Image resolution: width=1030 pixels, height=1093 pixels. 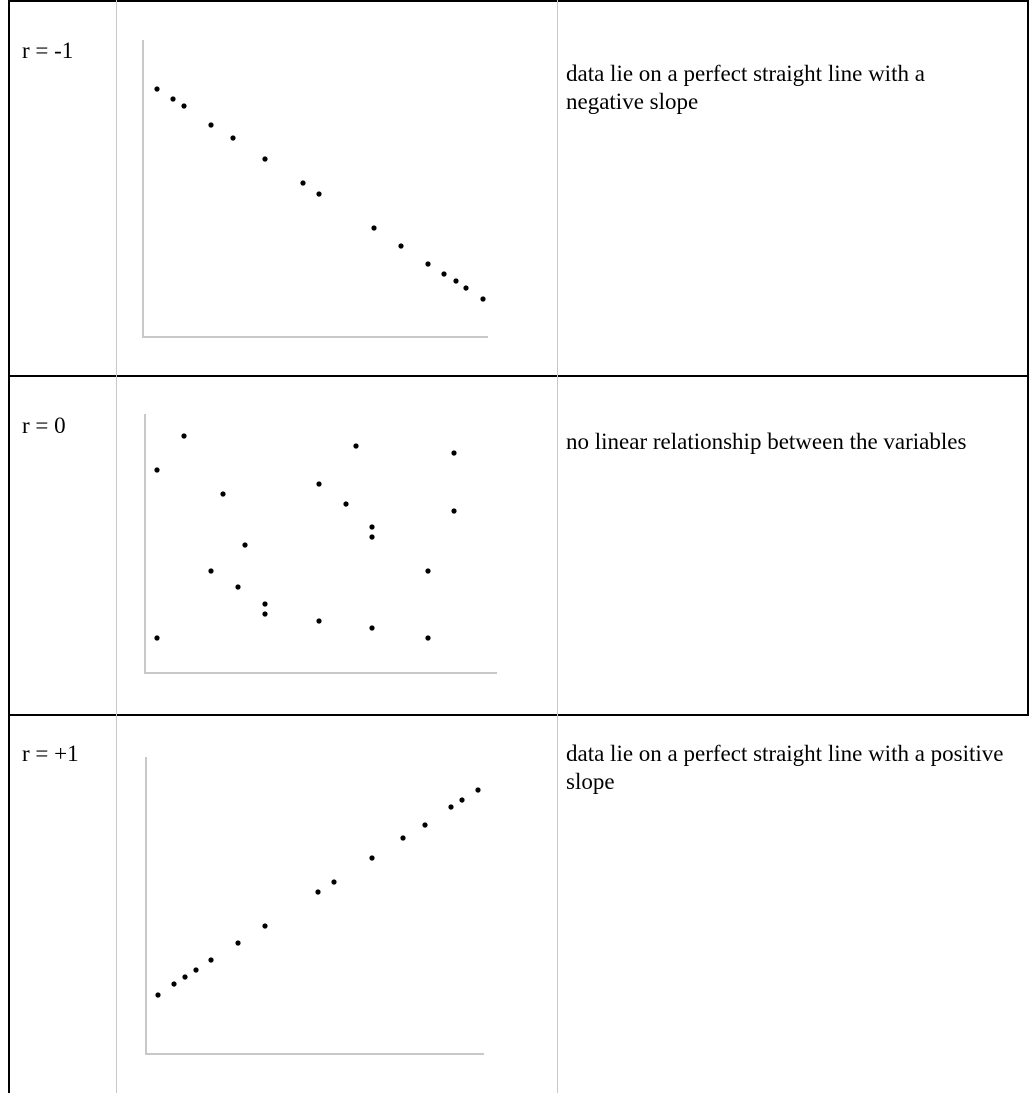 I want to click on scatter-plot-positive, so click(x=314, y=906).